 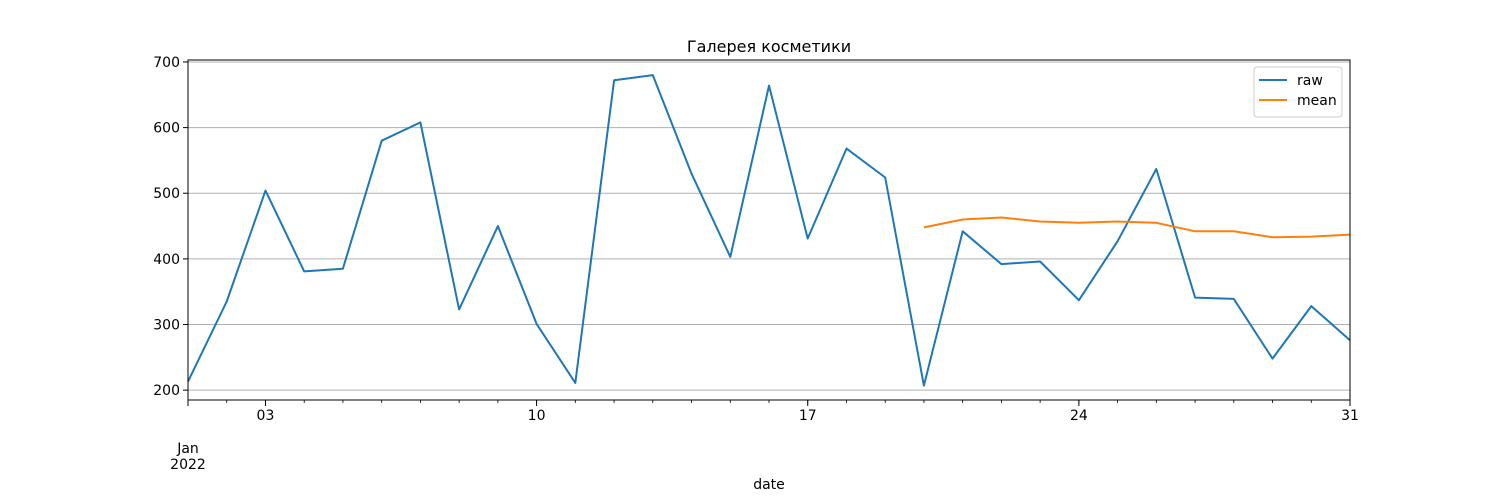 What do you see at coordinates (769, 485) in the screenshot?
I see `x-axis-label: date` at bounding box center [769, 485].